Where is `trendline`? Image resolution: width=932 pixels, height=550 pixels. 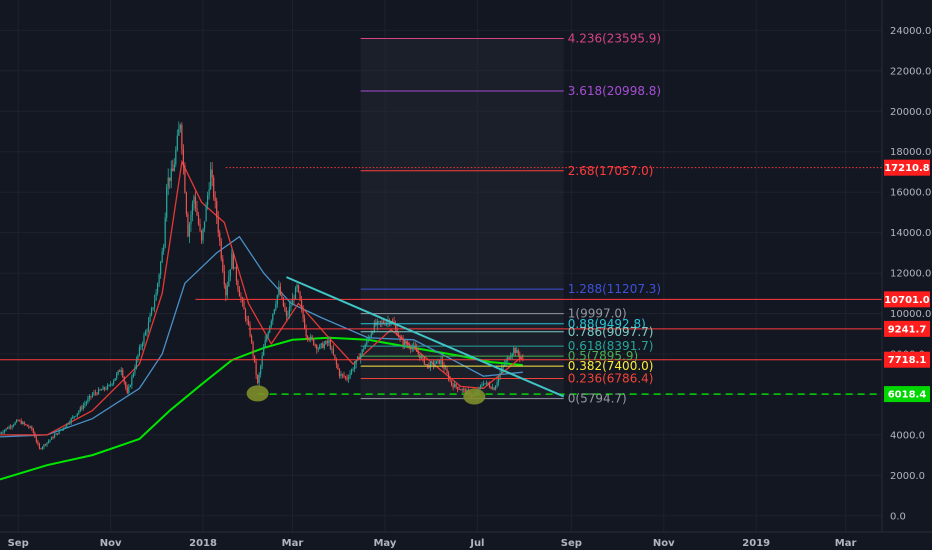
trendline is located at coordinates (425, 337).